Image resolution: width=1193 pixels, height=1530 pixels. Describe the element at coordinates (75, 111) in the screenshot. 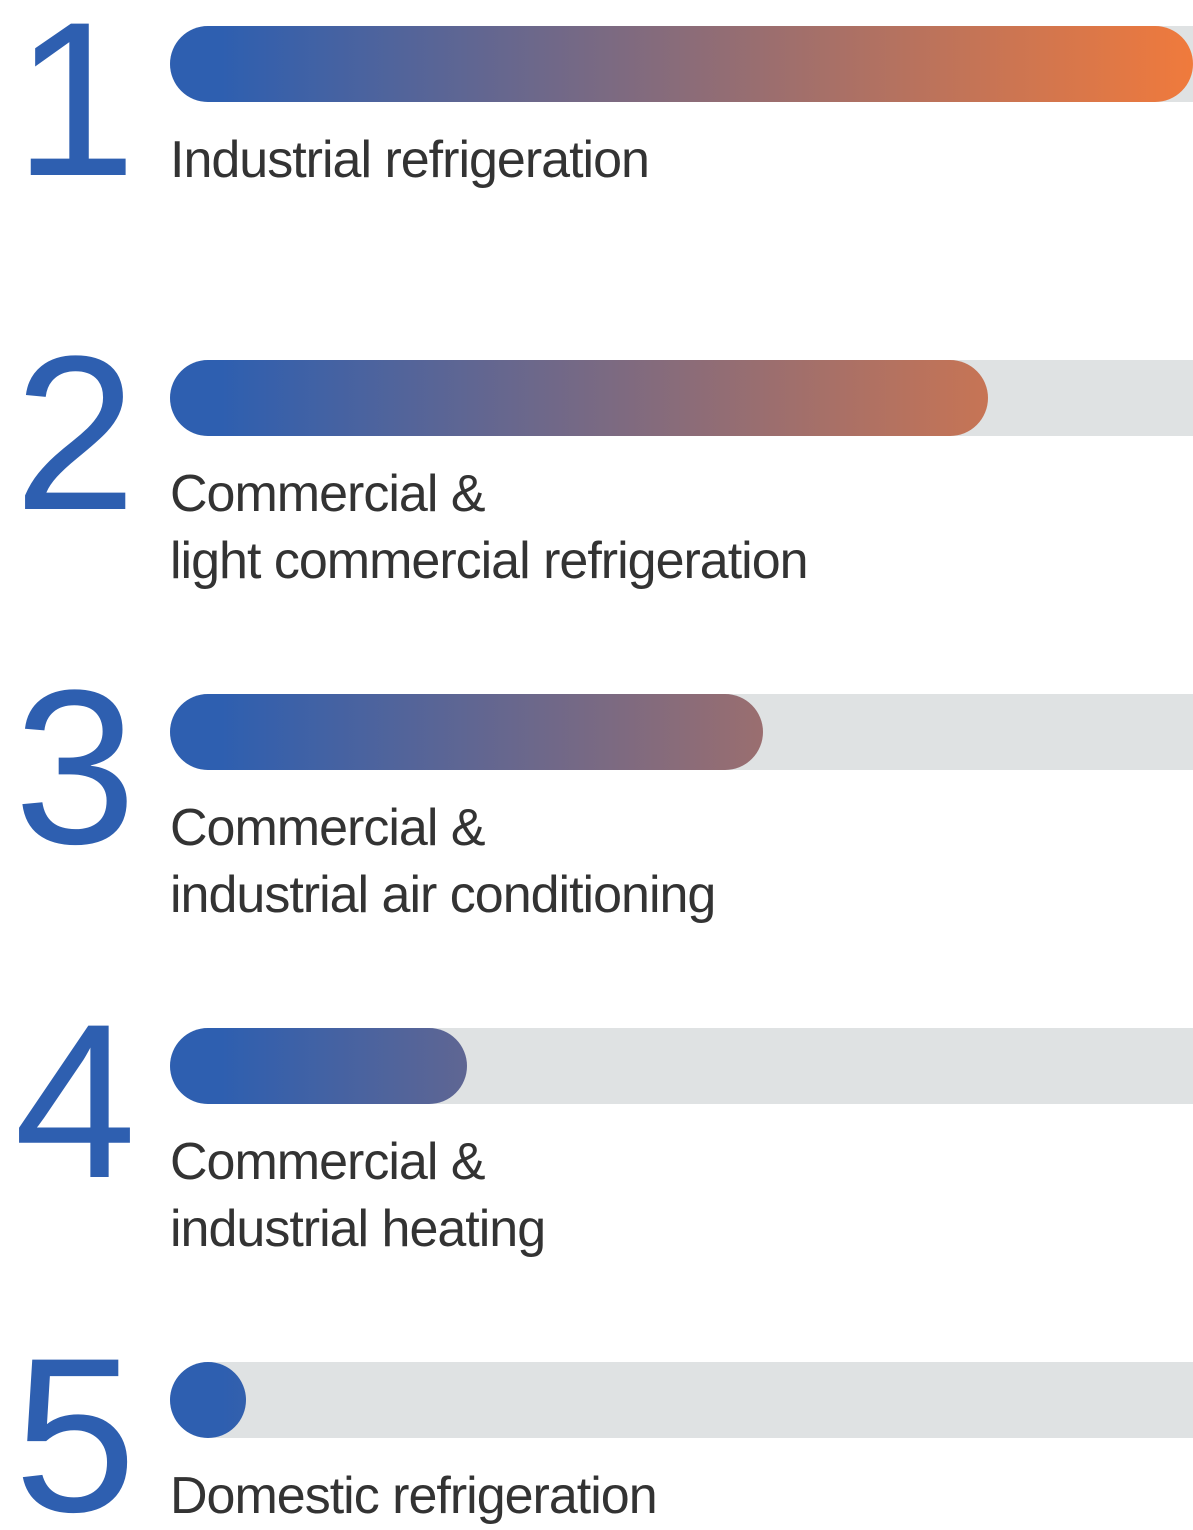

I see `rank-number: 1` at that location.